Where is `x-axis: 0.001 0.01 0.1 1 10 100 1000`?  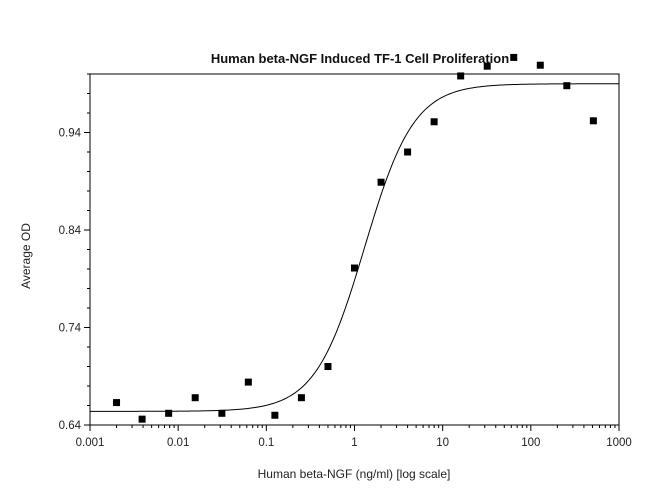
x-axis: 0.001 0.01 0.1 1 10 100 1000 is located at coordinates (354, 437).